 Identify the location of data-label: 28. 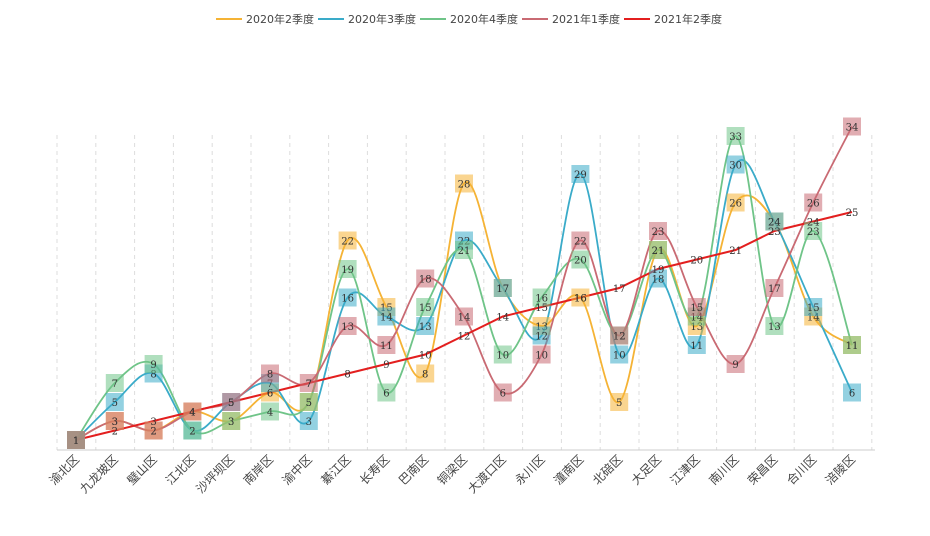
(464, 183).